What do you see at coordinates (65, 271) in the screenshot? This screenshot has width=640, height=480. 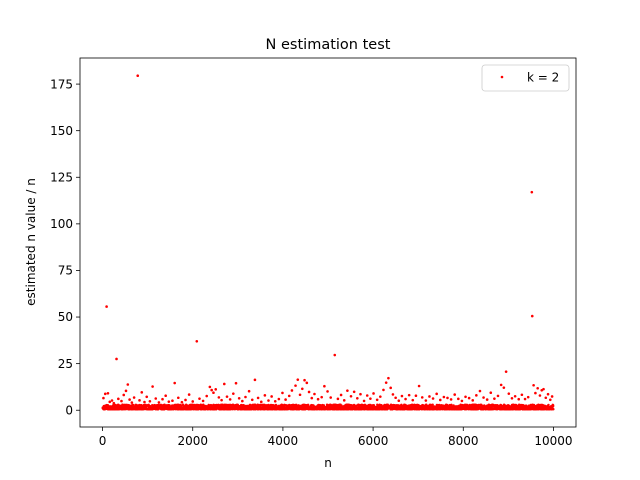 I see `y-tick-label: 75` at bounding box center [65, 271].